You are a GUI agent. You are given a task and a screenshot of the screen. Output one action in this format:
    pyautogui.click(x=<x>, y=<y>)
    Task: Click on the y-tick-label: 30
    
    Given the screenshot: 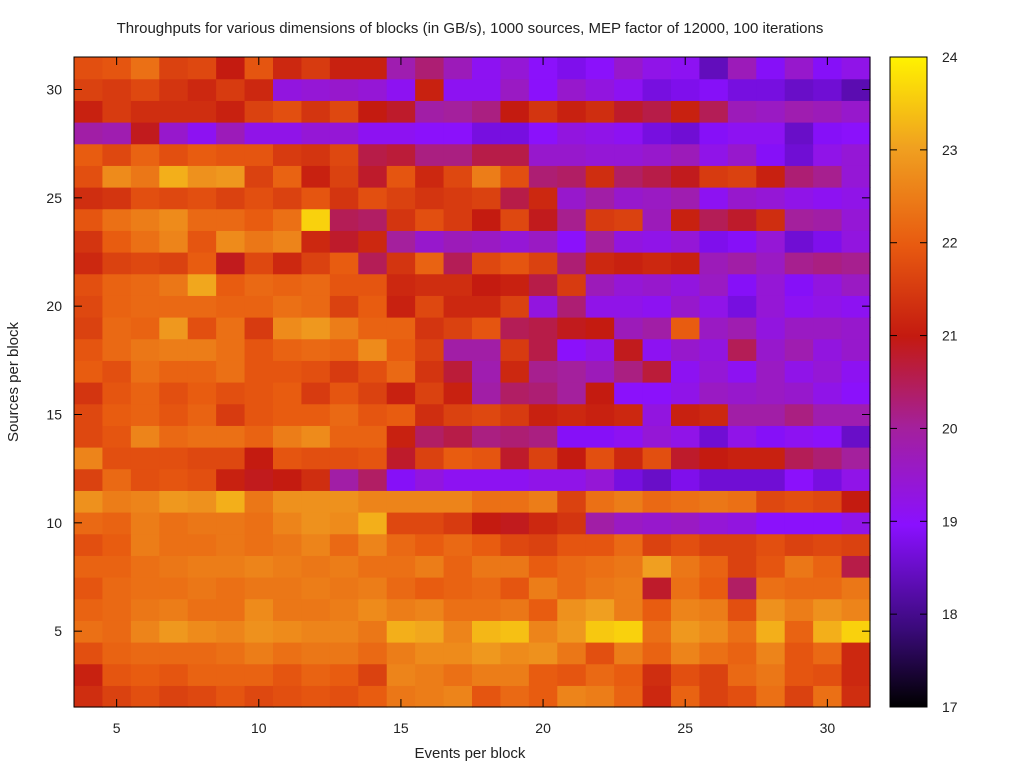 What is the action you would take?
    pyautogui.click(x=54, y=90)
    